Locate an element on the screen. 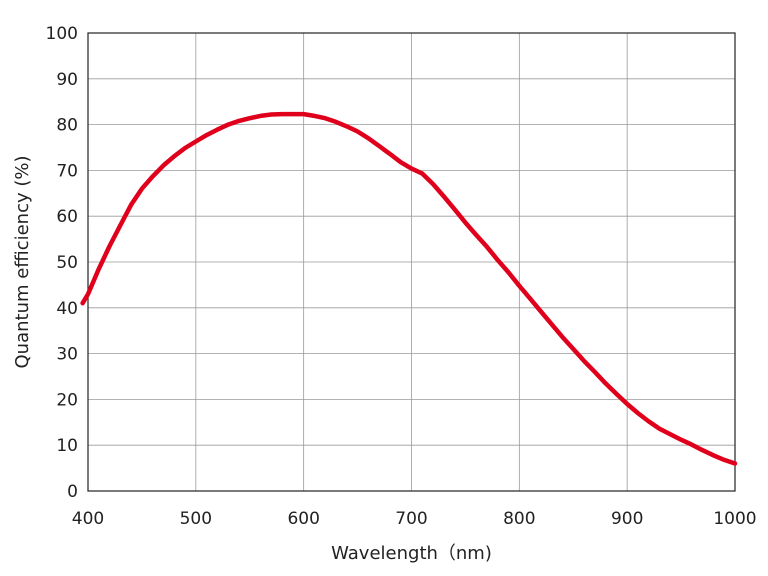 This screenshot has height=576, width=768. x-tick-label: 600 is located at coordinates (303, 519).